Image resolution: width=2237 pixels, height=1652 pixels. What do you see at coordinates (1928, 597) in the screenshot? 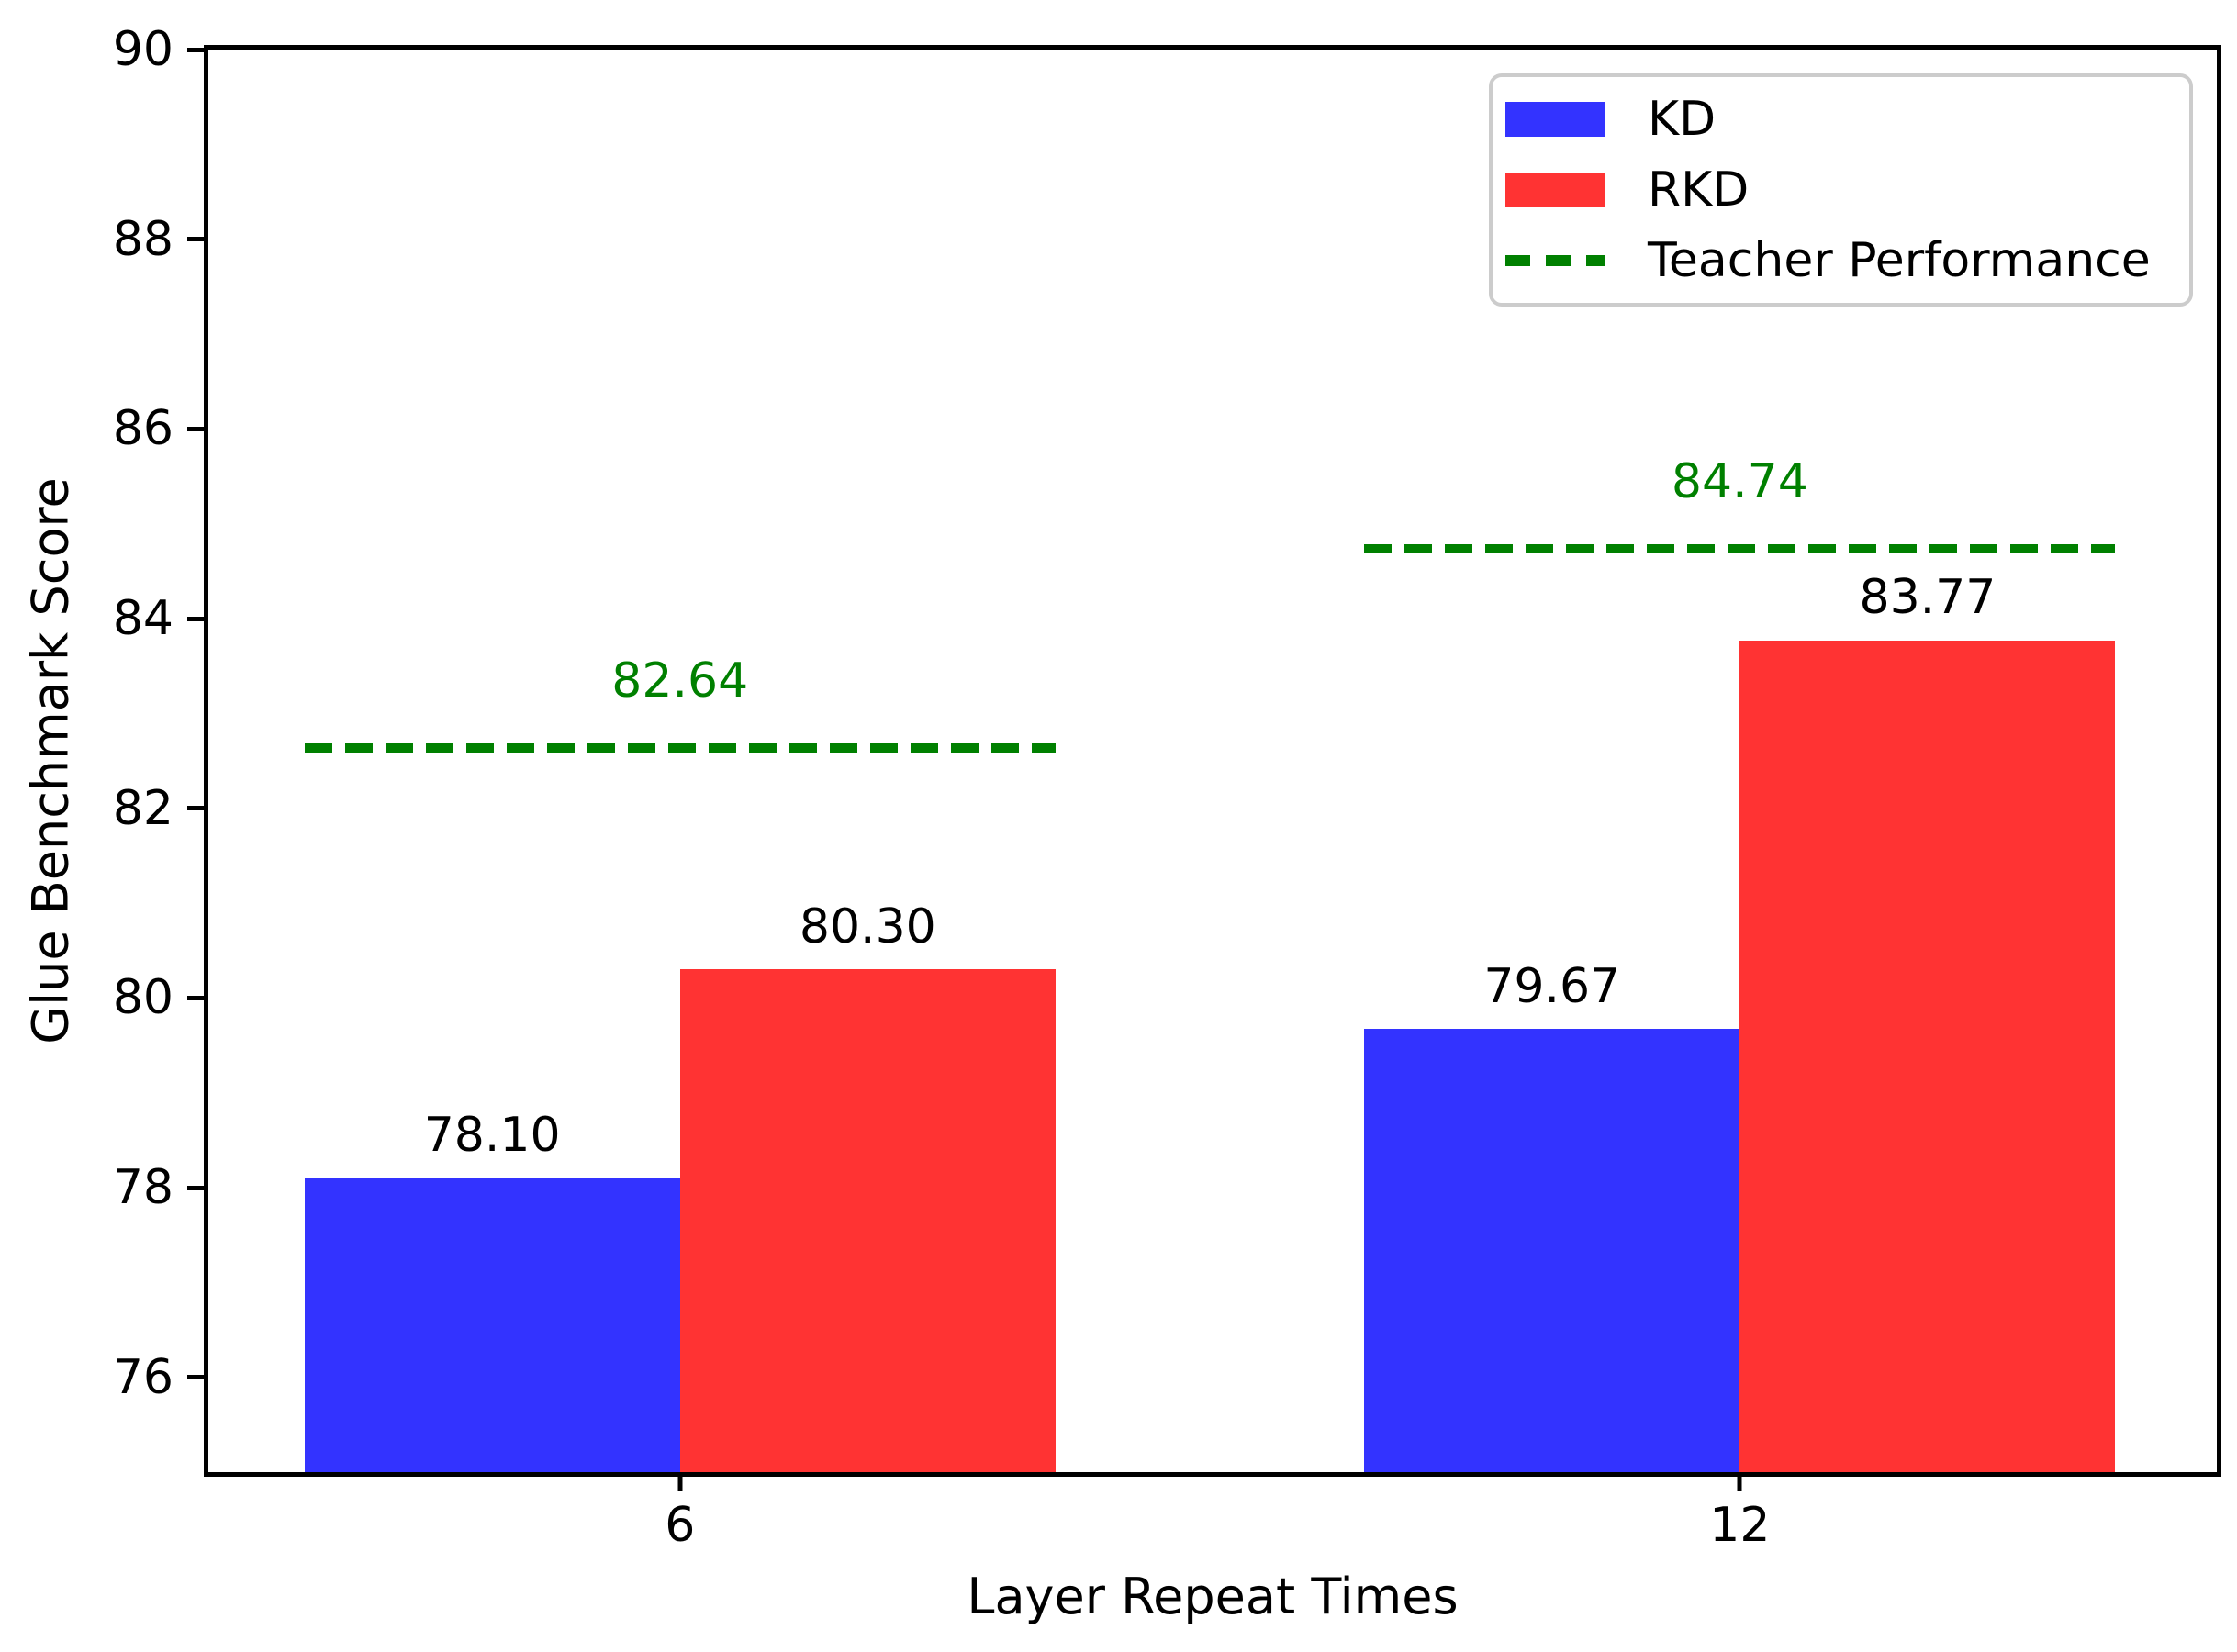
I see `bar-value-label-rkd-12: 83.77` at bounding box center [1928, 597].